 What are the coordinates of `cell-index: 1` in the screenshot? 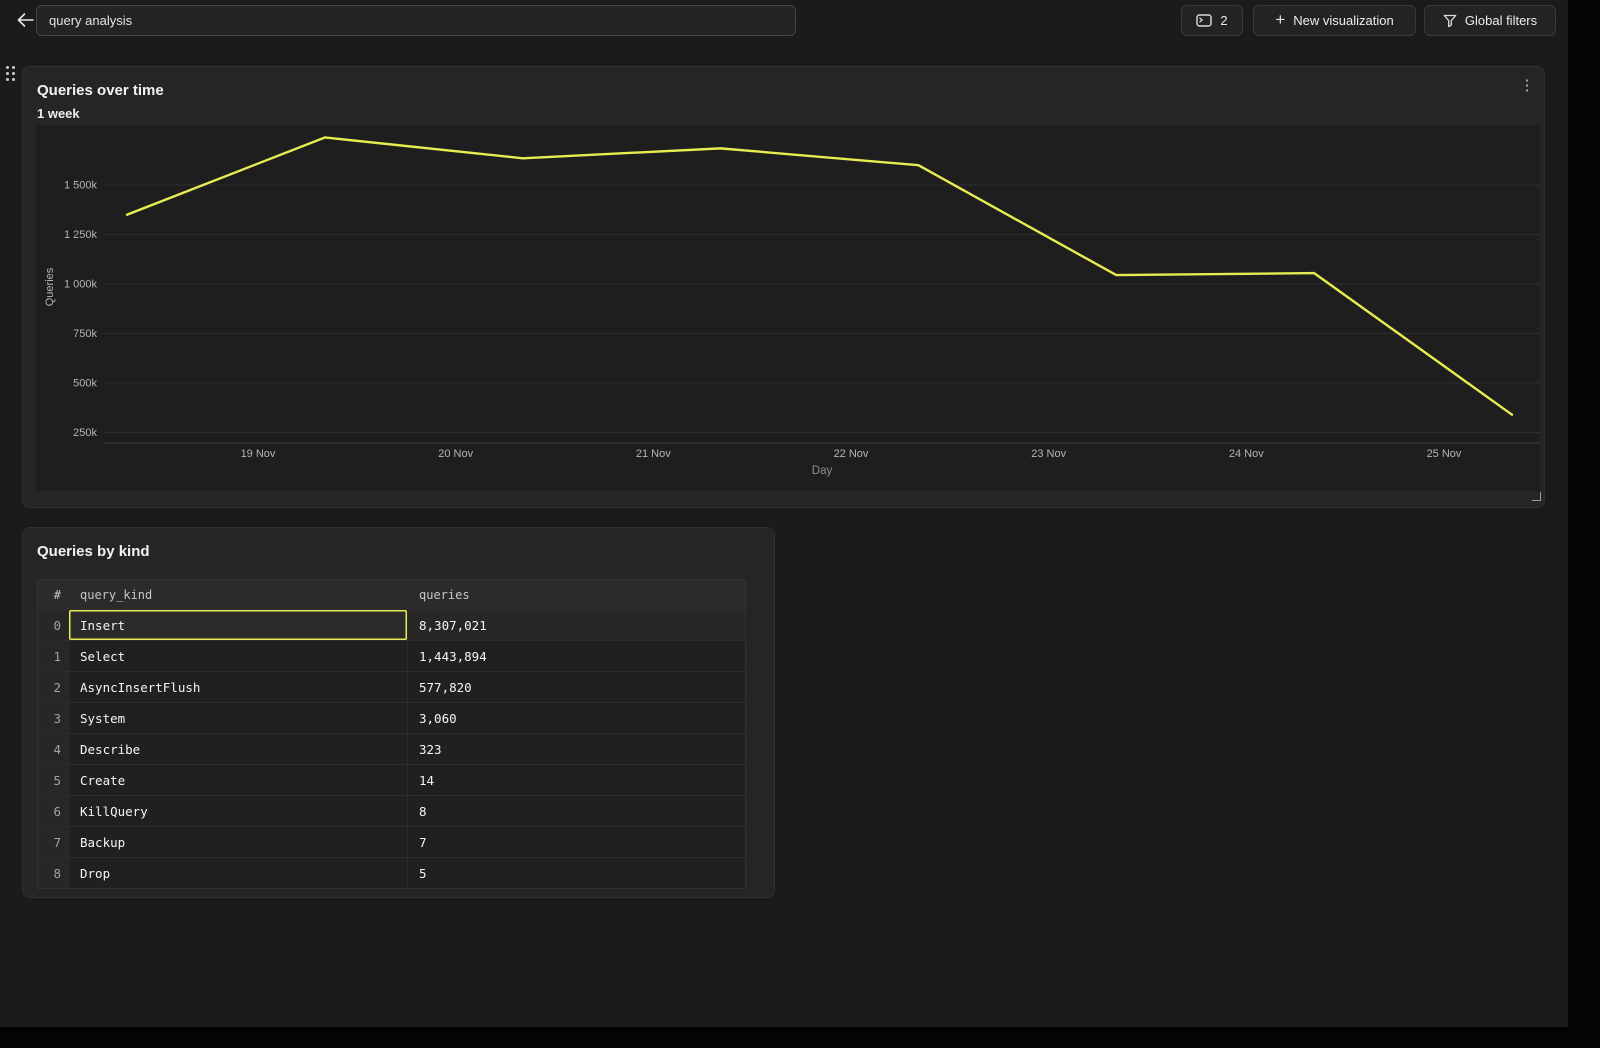 It's located at (53, 656).